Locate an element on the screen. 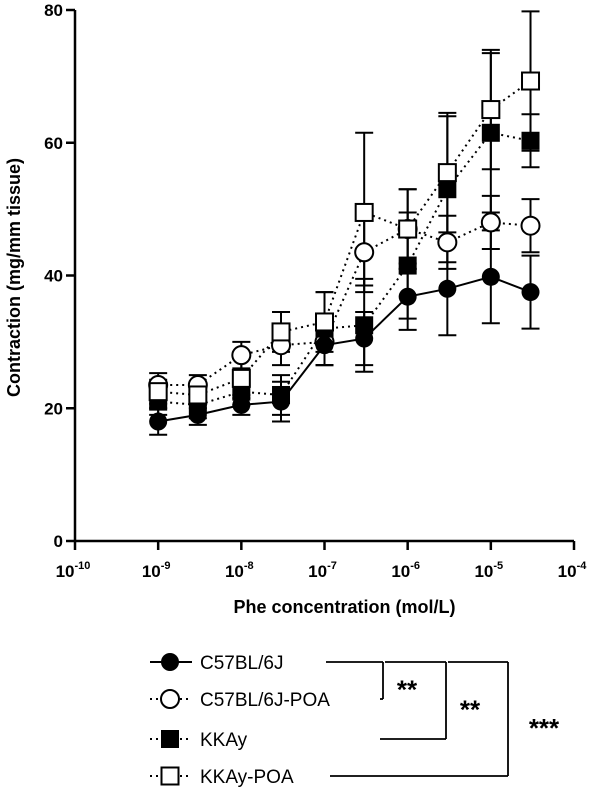 The width and height of the screenshot is (597, 797). y-ticks: 0 20 40 60 80 is located at coordinates (59, 276).